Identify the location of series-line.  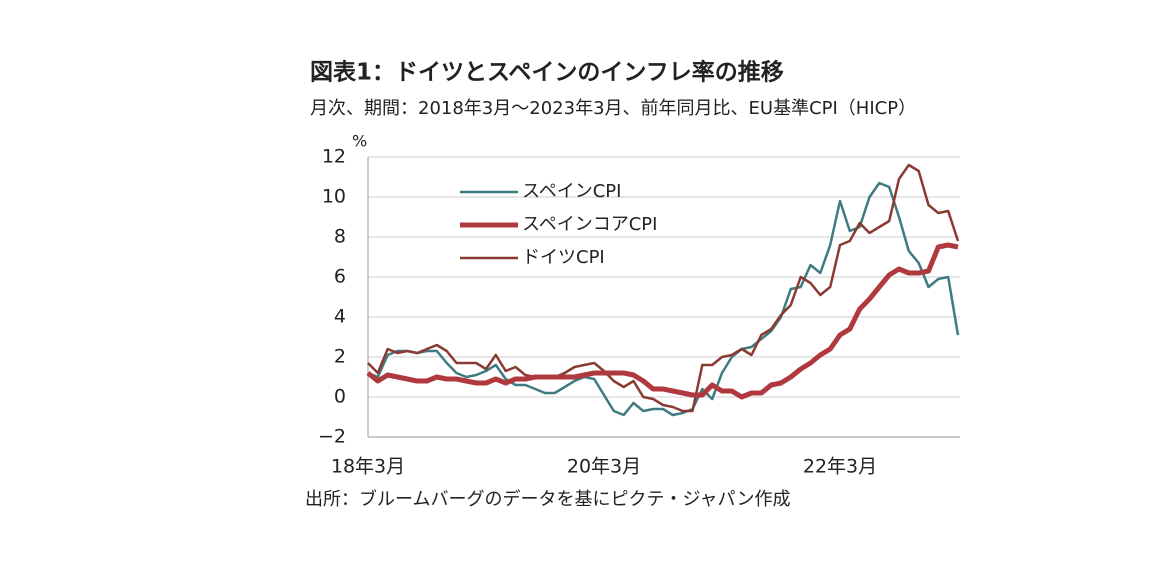
(662, 321).